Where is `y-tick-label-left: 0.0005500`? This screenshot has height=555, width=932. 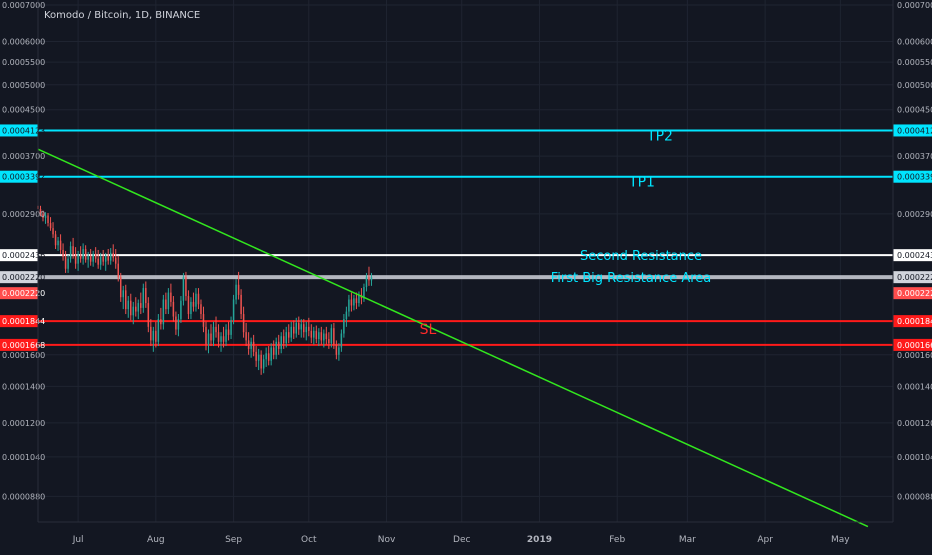 y-tick-label-left: 0.0005500 is located at coordinates (23, 62).